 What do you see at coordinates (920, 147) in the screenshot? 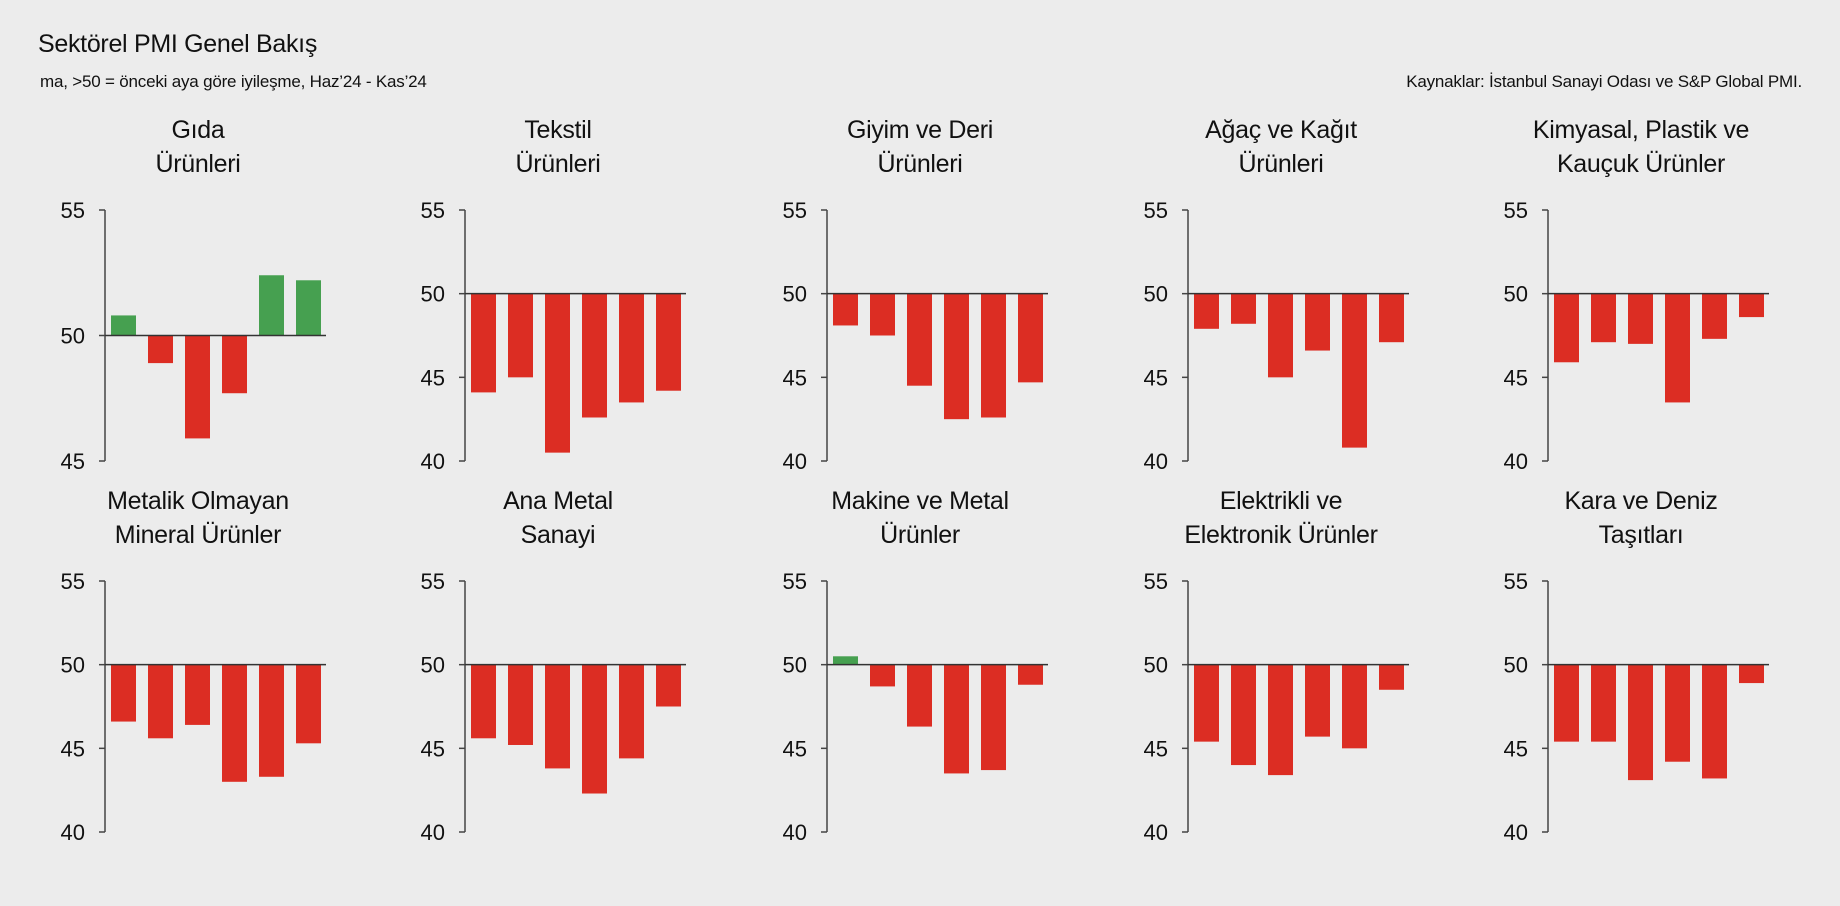
I see `chart-title: Giyim ve Deri Ürünleri` at bounding box center [920, 147].